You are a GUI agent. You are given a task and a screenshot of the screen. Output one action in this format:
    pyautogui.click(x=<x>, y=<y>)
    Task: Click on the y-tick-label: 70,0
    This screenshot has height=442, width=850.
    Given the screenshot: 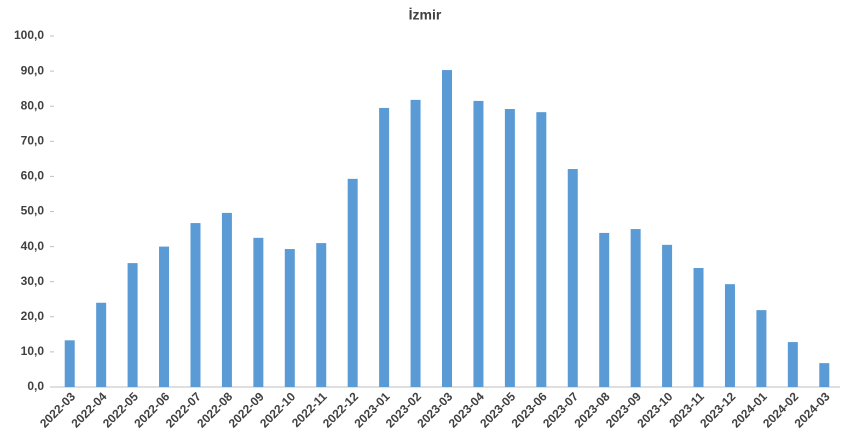 What is the action you would take?
    pyautogui.click(x=33, y=140)
    